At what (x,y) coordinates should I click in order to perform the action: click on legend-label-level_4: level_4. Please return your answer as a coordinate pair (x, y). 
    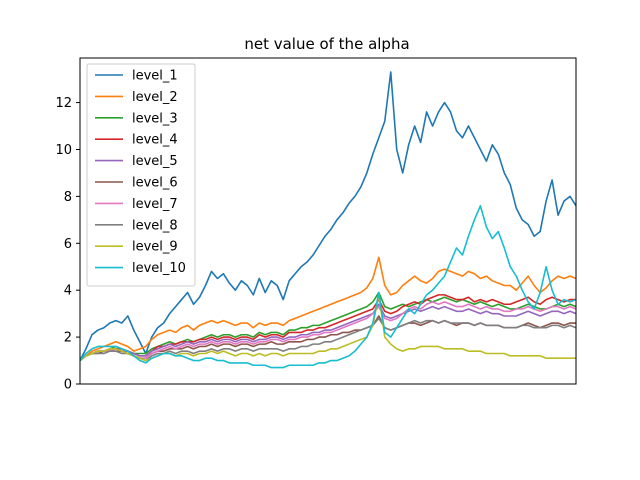
    Looking at the image, I should click on (155, 140).